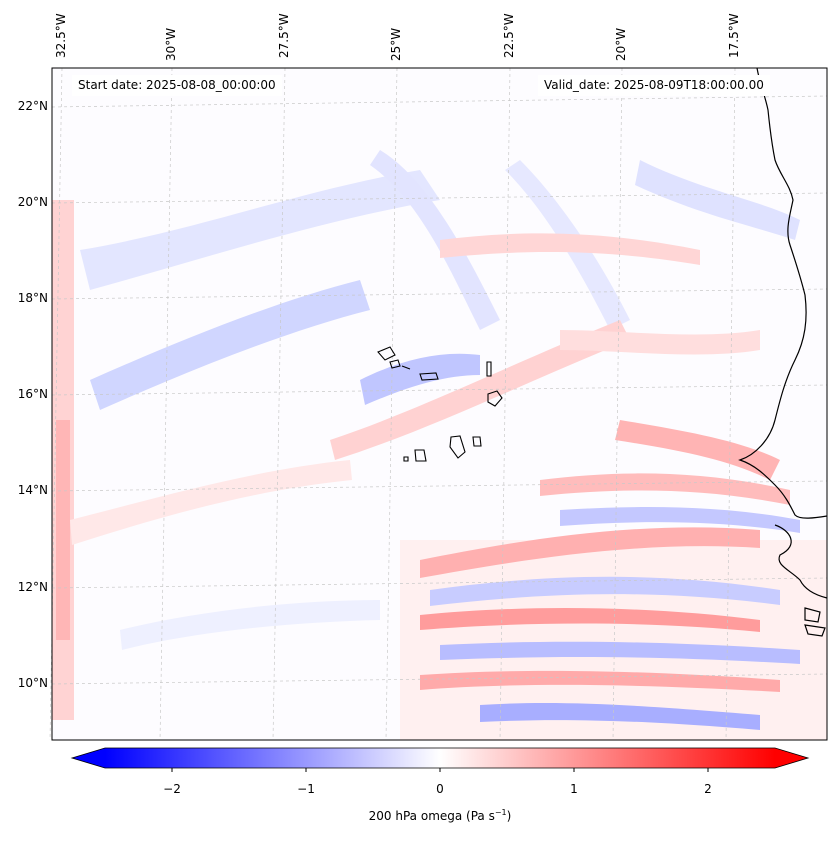  What do you see at coordinates (396, 44) in the screenshot?
I see `lon-label-25w: 25°W` at bounding box center [396, 44].